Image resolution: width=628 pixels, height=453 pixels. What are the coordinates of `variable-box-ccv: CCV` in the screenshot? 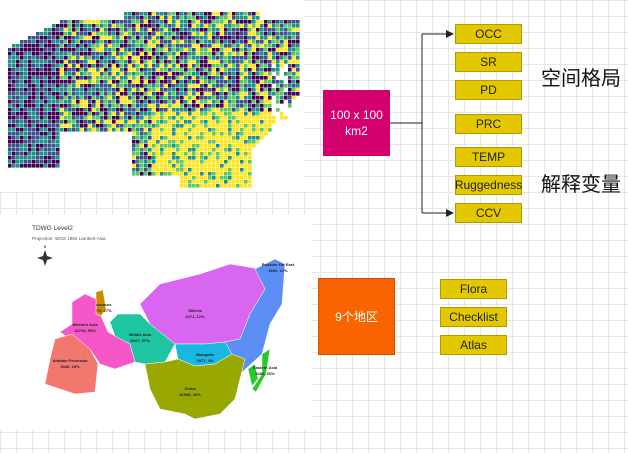 It's located at (488, 213).